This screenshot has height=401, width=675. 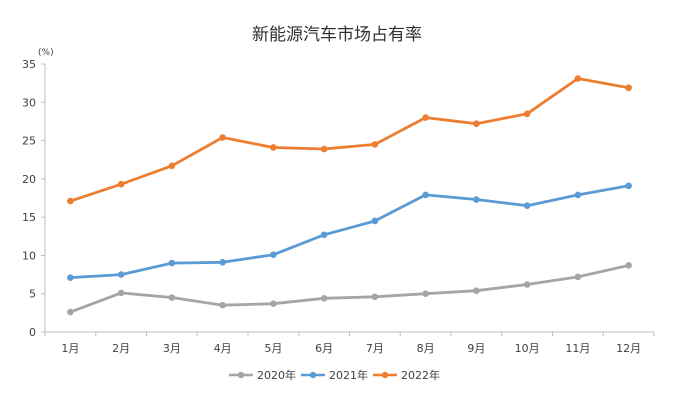 I want to click on x-tick-label: 3月, so click(x=172, y=348).